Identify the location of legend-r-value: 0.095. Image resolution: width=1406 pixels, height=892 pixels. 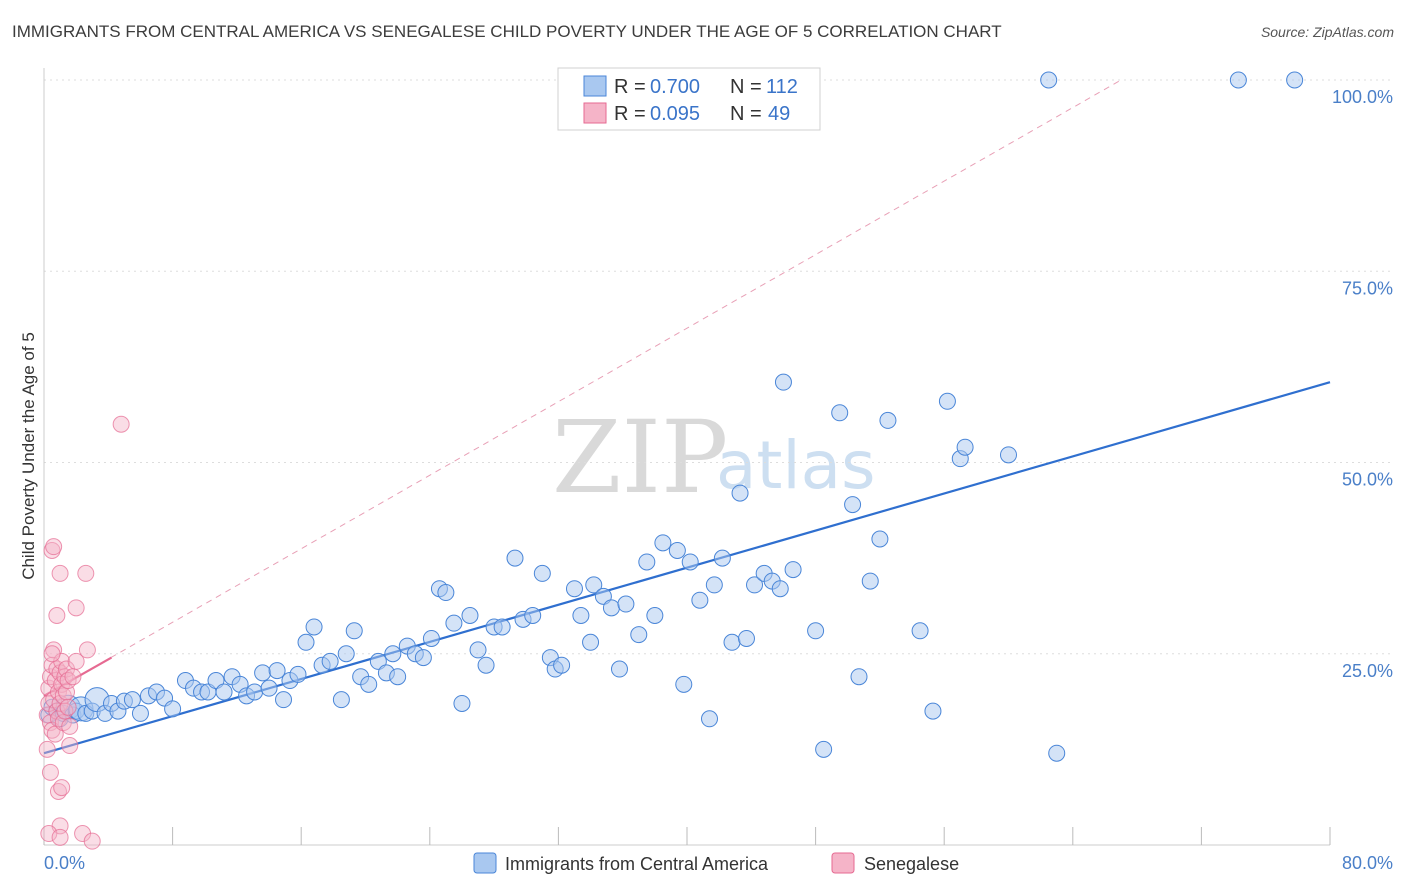
(675, 114).